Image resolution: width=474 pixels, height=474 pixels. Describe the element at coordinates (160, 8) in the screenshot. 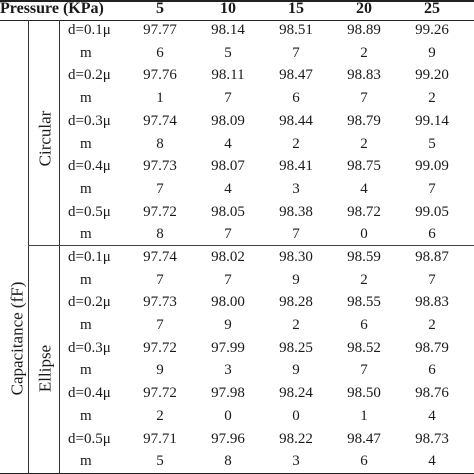

I see `pressure-column-header: 5` at that location.